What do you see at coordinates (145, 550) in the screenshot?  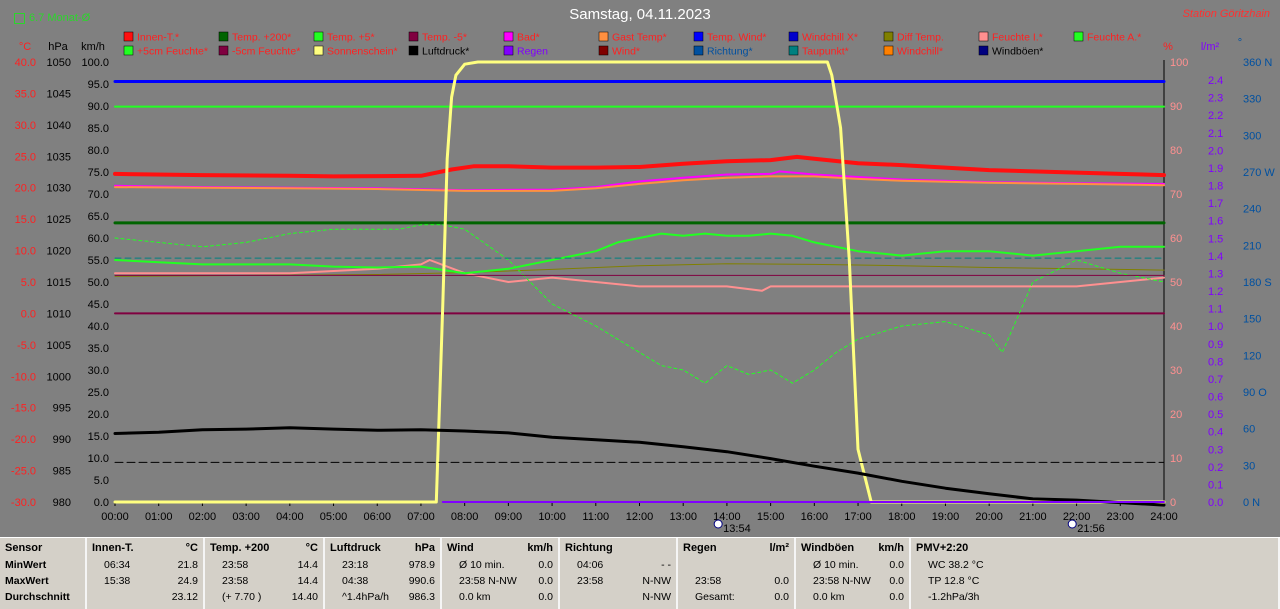 I see `stats-column-header: Innen-T. °C` at bounding box center [145, 550].